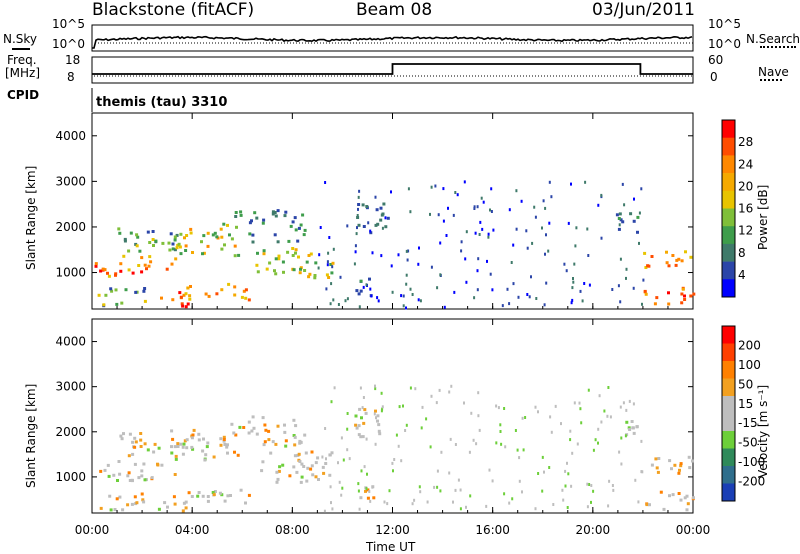 The height and width of the screenshot is (554, 800). I want to click on colorbar-tick-label: 50, so click(745, 384).